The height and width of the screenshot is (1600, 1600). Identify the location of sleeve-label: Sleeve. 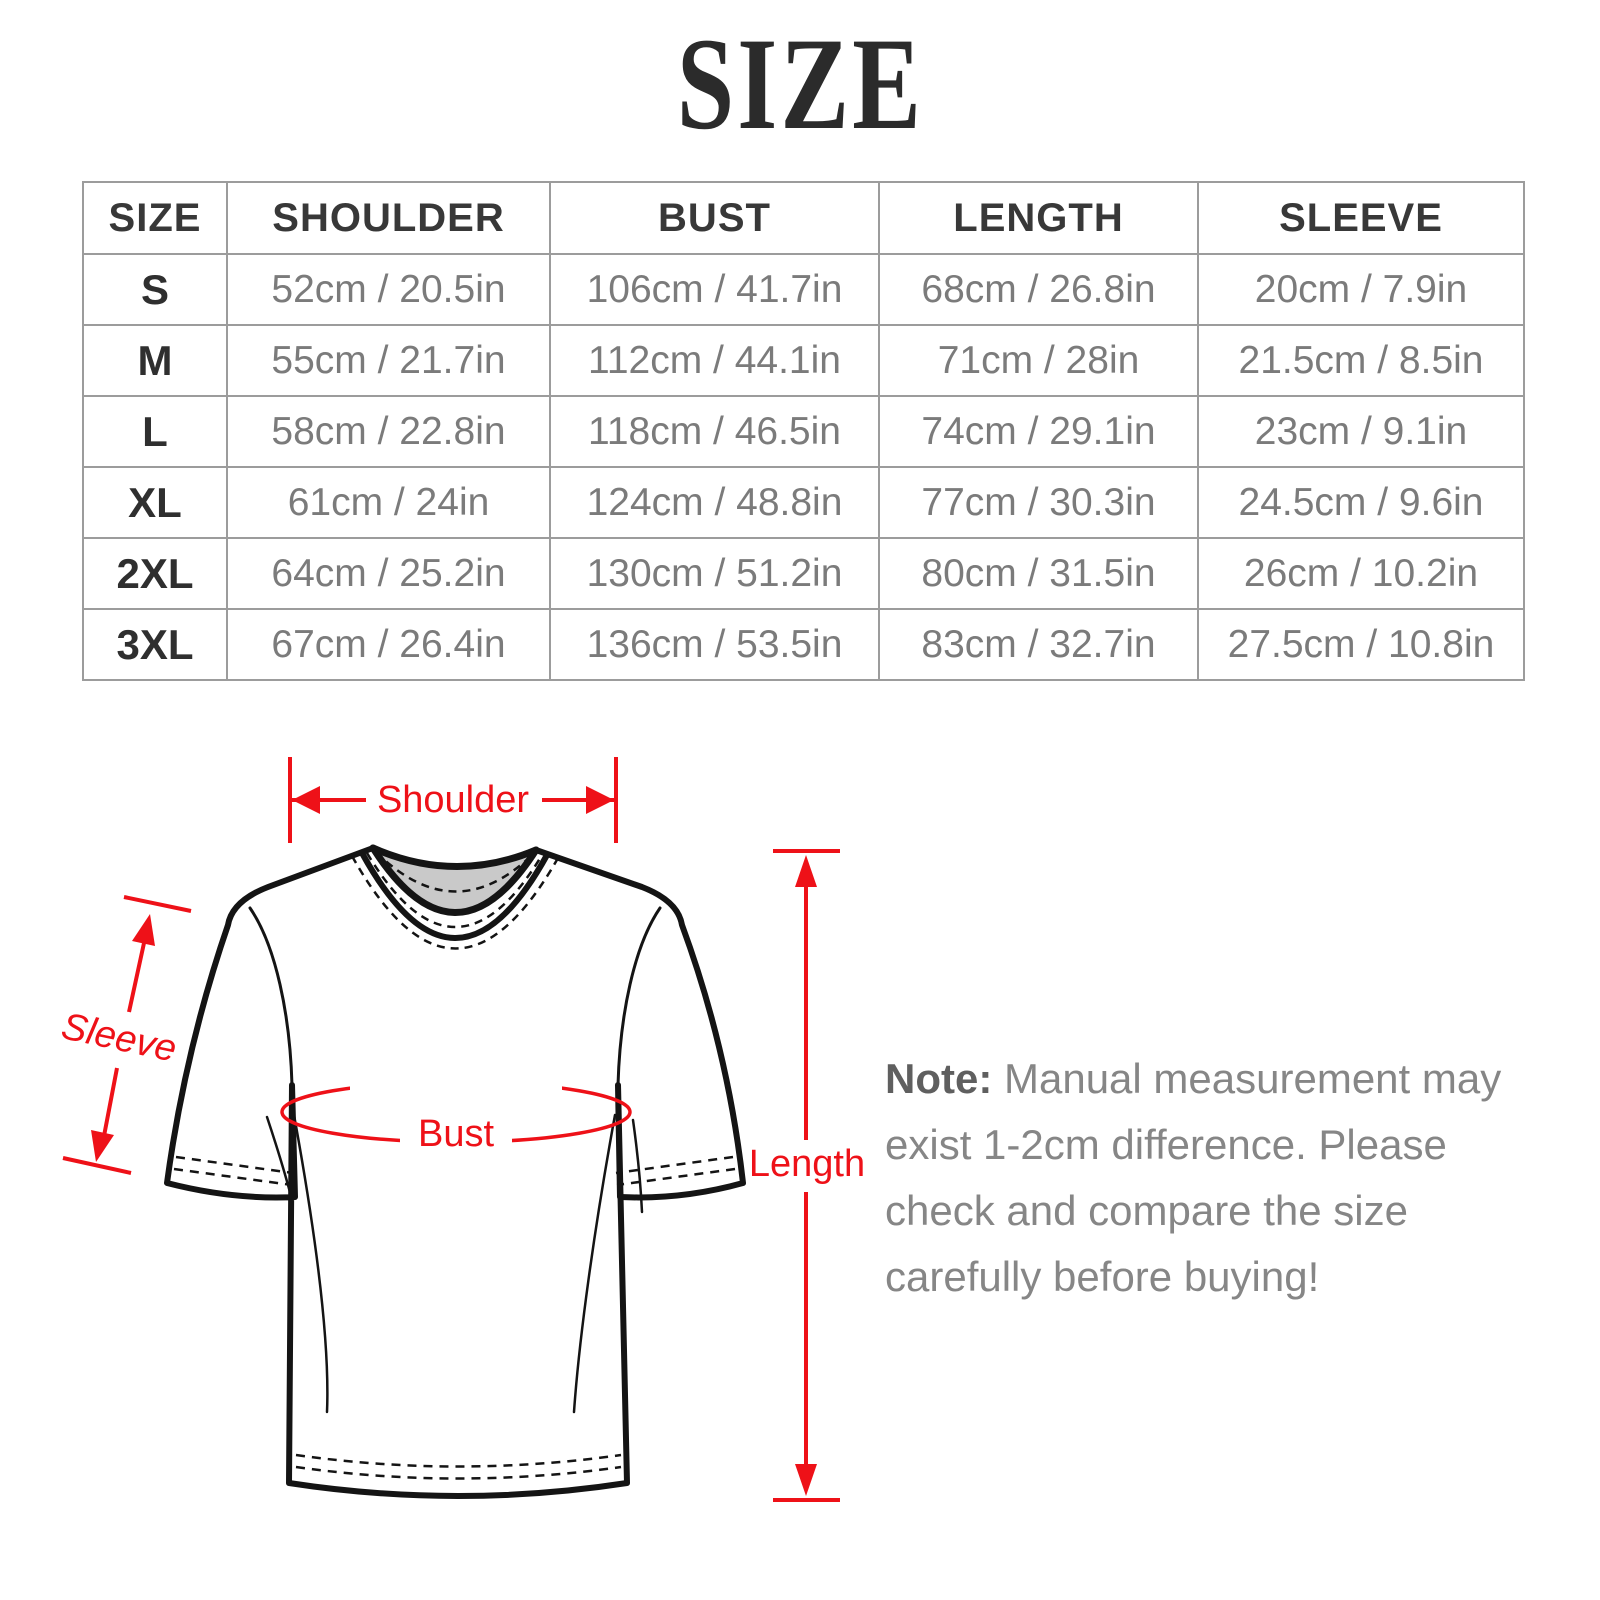
(119, 1037).